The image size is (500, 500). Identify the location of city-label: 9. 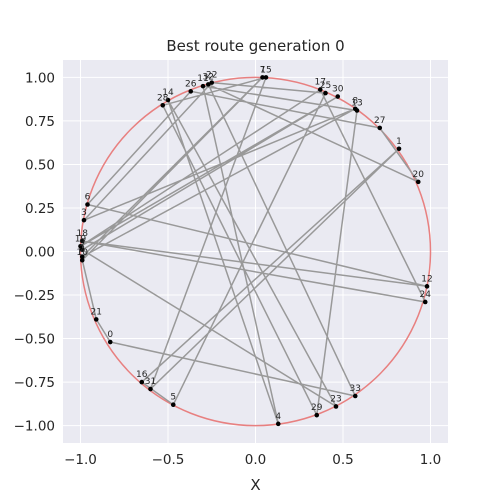
(82, 243).